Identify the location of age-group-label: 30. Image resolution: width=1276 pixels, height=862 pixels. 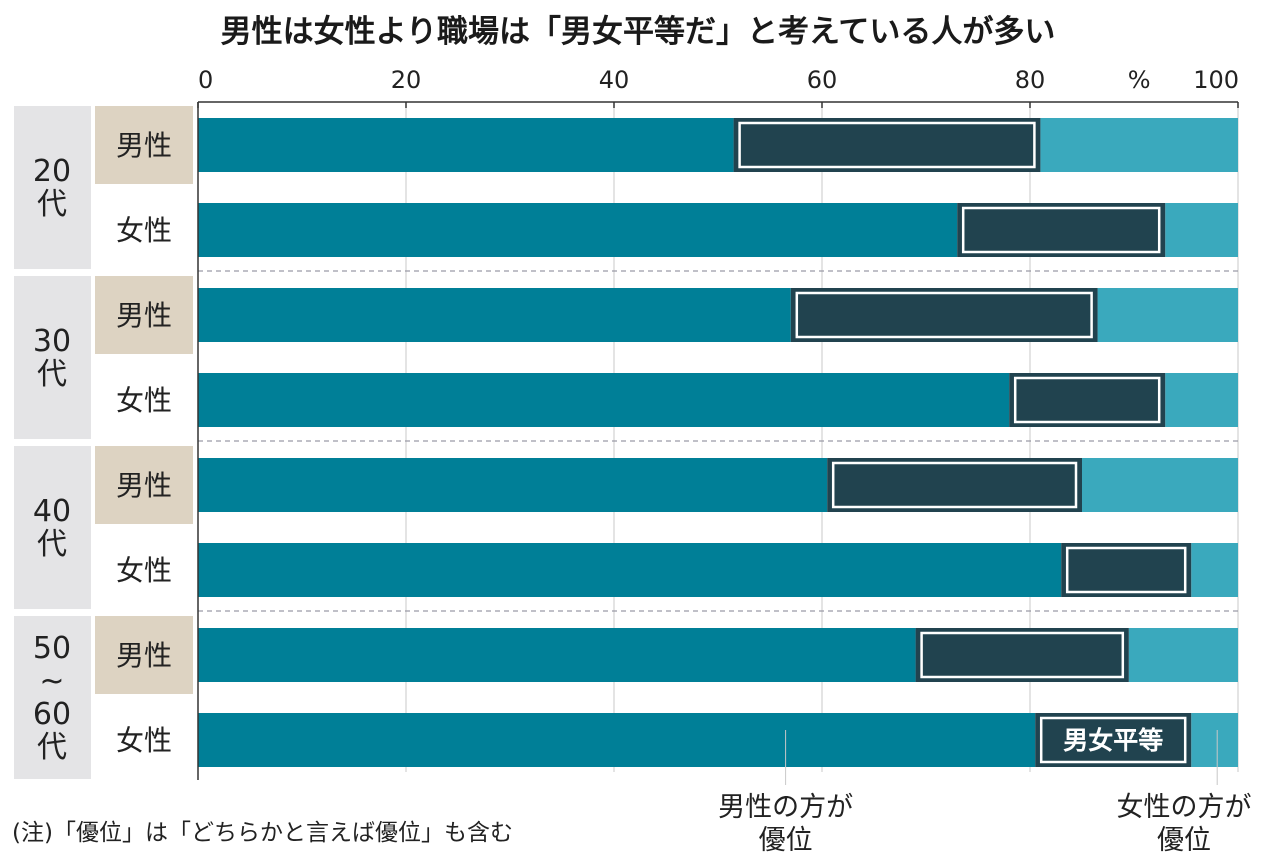
(52, 341).